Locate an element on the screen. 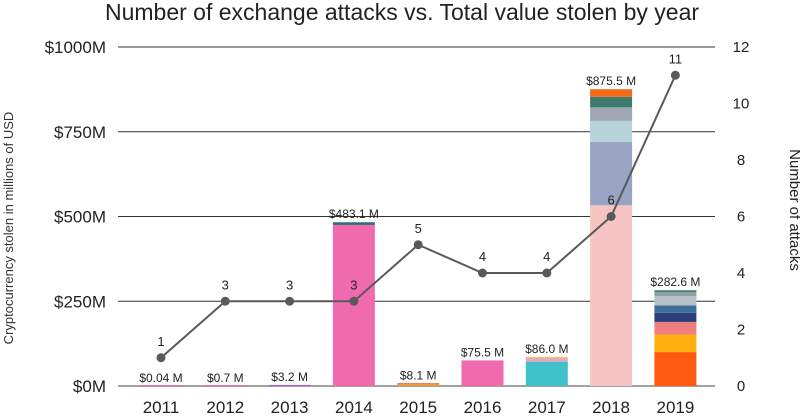  x-tick-label: 2018 is located at coordinates (611, 407).